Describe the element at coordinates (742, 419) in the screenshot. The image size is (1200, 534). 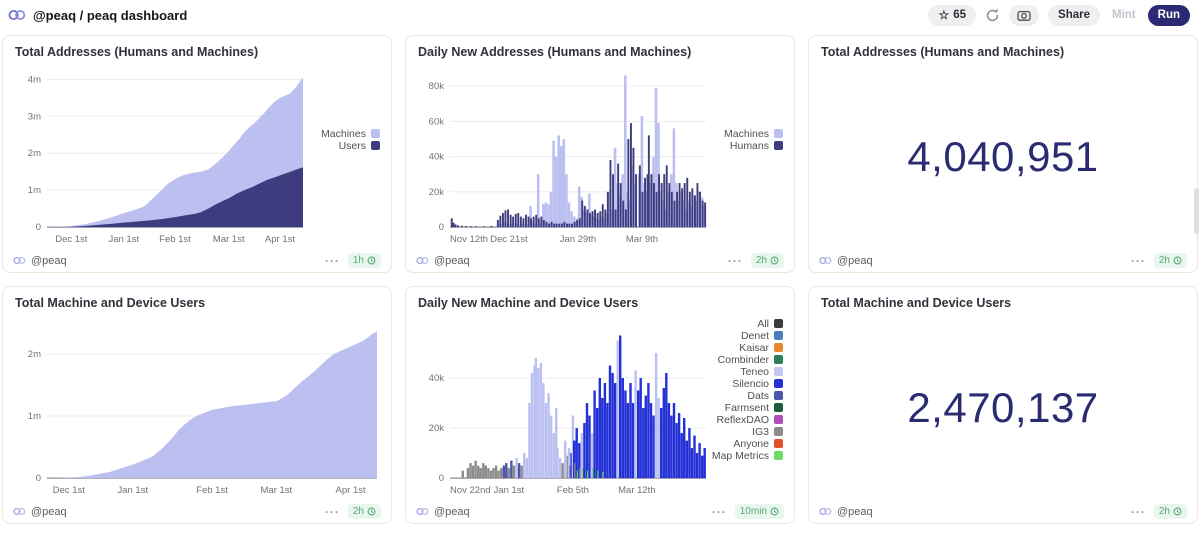
I see `legend-label: ReflexDAO` at that location.